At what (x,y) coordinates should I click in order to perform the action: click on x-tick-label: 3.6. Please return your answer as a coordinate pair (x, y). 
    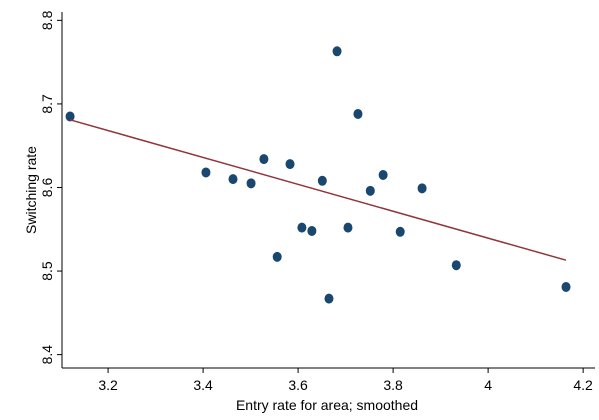
    Looking at the image, I should click on (298, 385).